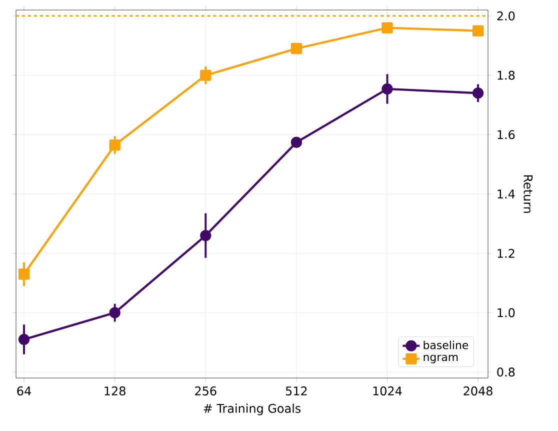 This screenshot has width=558, height=431. What do you see at coordinates (252, 410) in the screenshot?
I see `x-axis-title: # Training Goals` at bounding box center [252, 410].